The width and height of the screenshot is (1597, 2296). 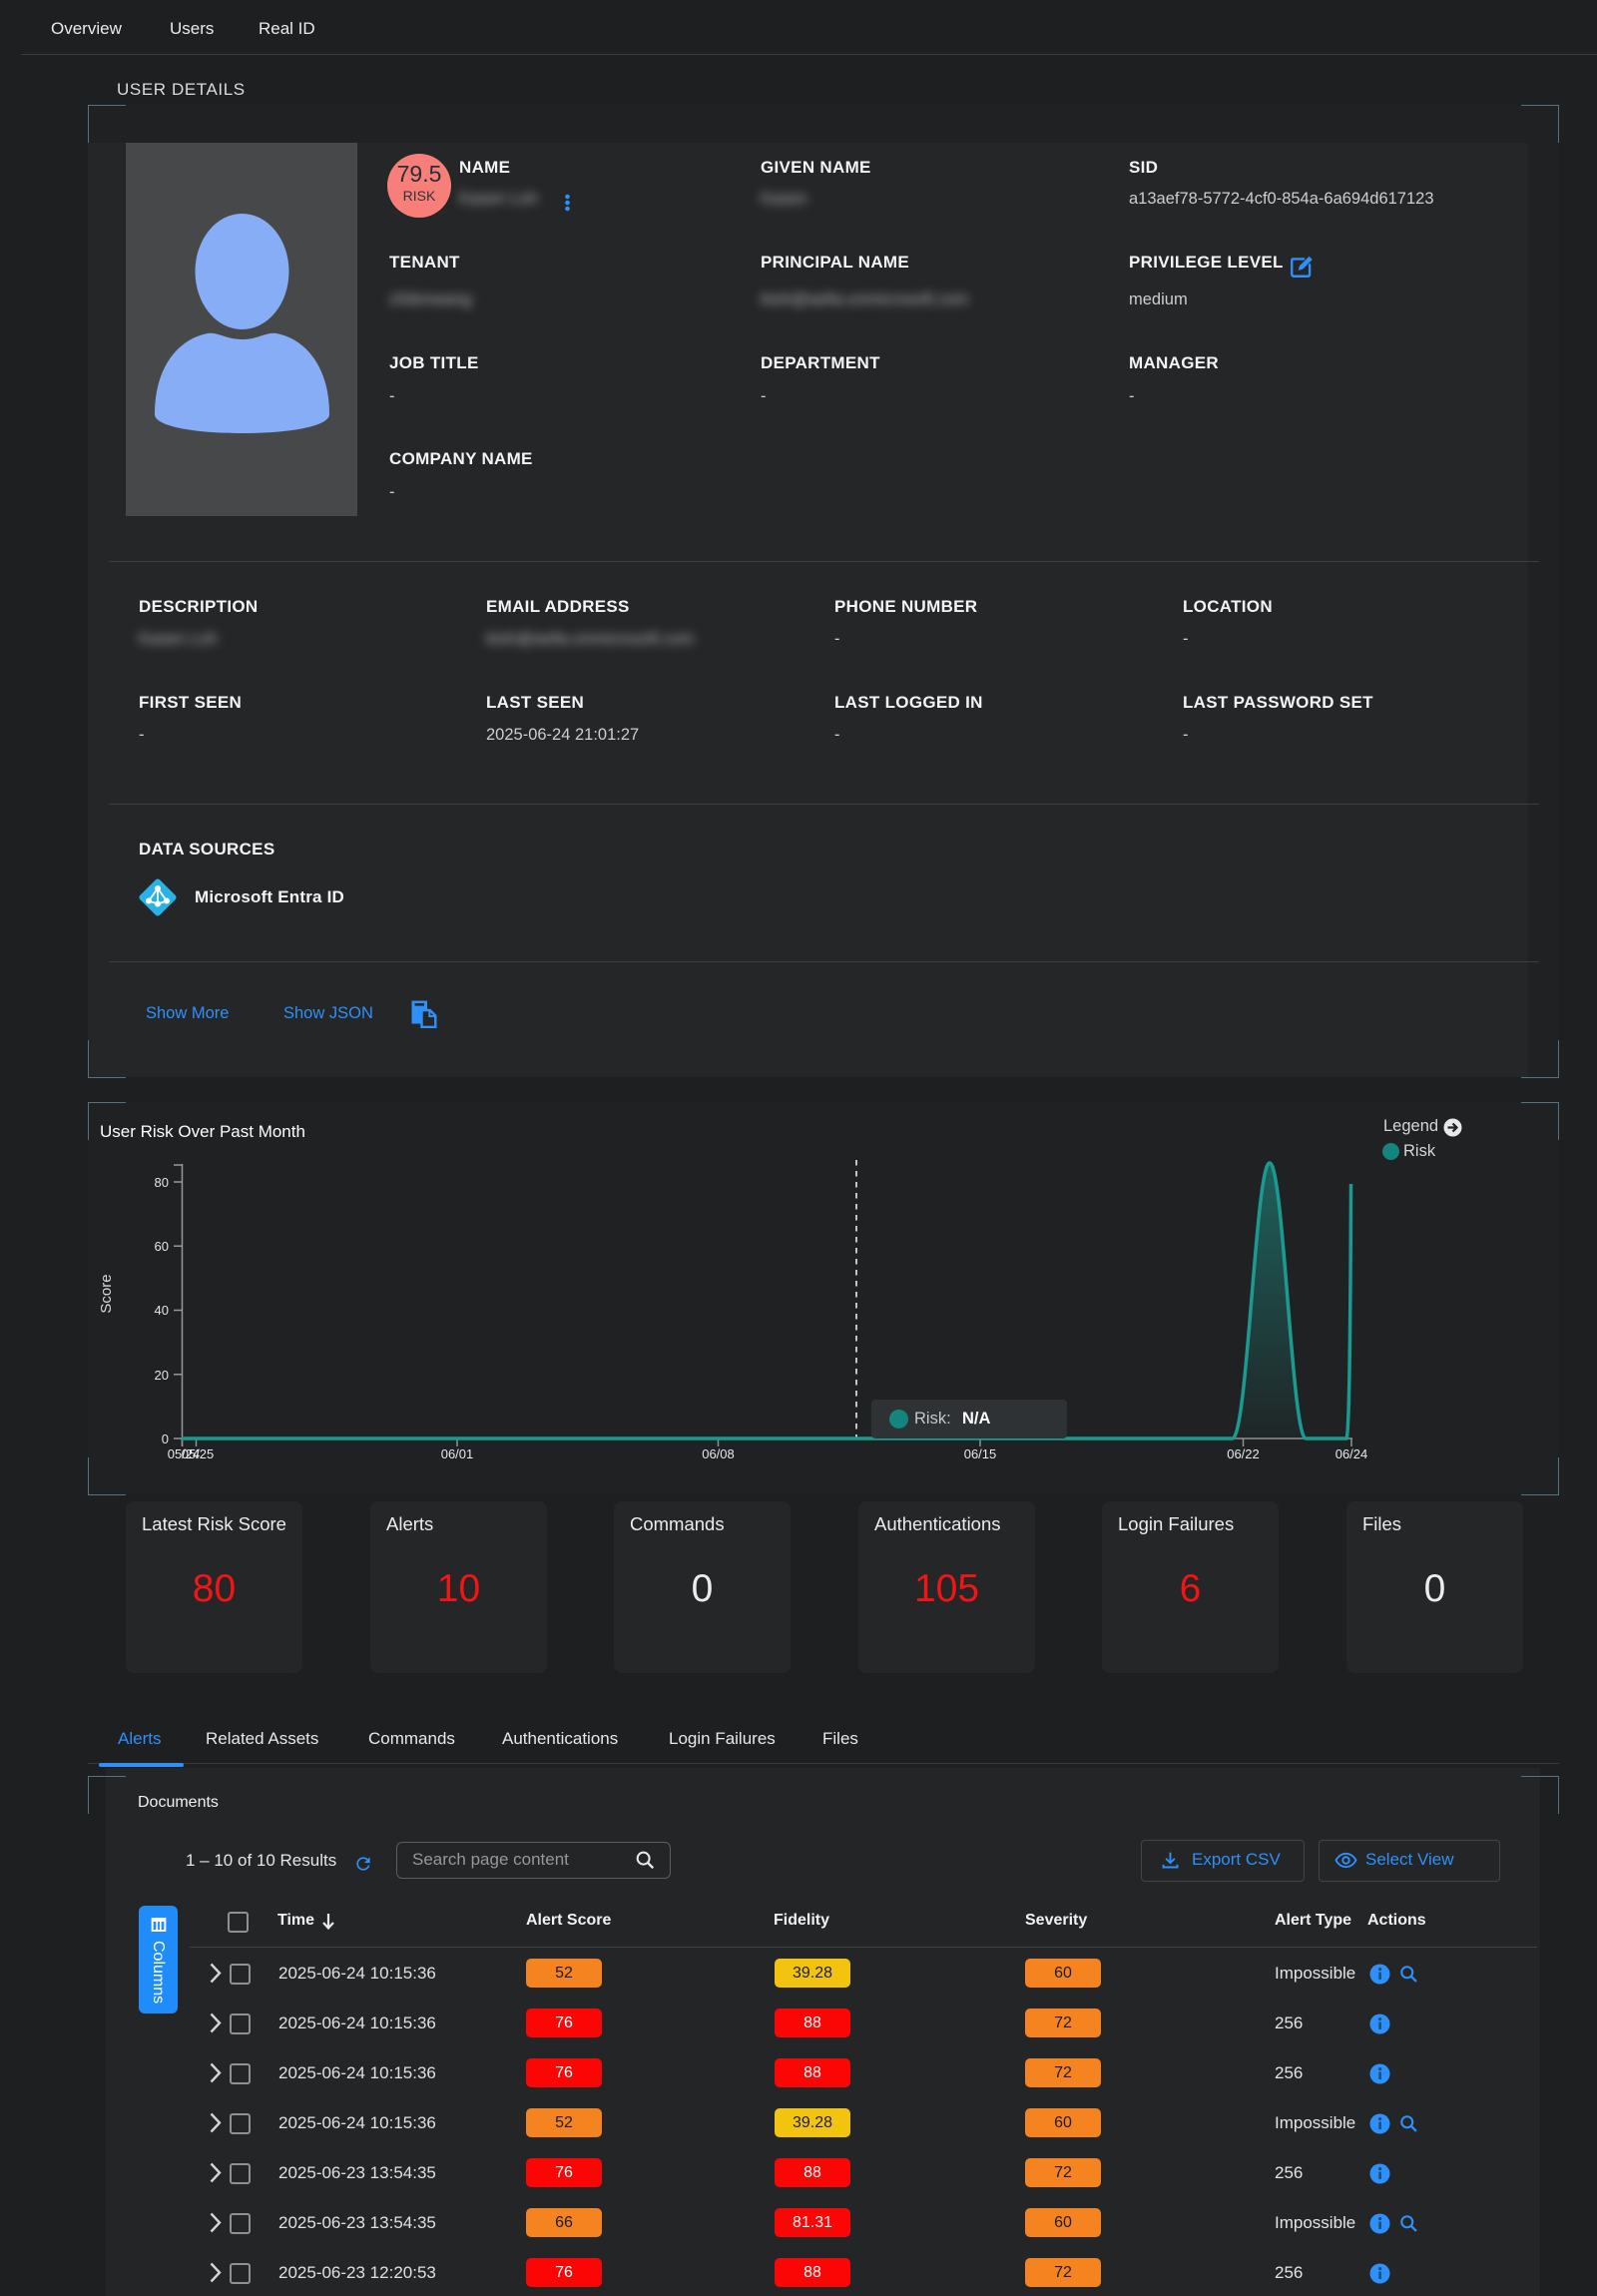 What do you see at coordinates (162, 1376) in the screenshot?
I see `svg-text: 20` at bounding box center [162, 1376].